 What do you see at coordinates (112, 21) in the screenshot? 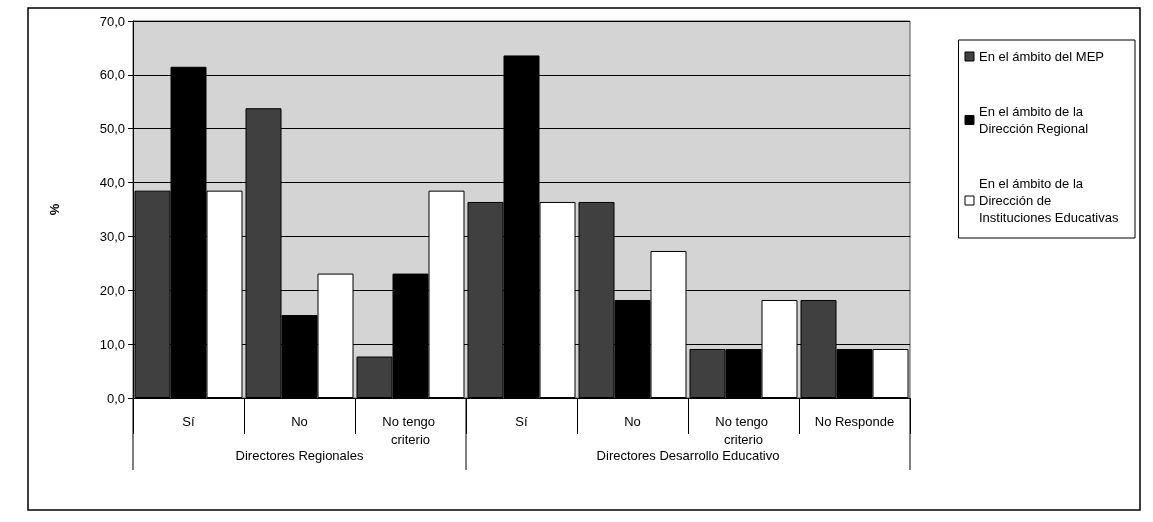
I see `y-tick-label: 70,0` at bounding box center [112, 21].